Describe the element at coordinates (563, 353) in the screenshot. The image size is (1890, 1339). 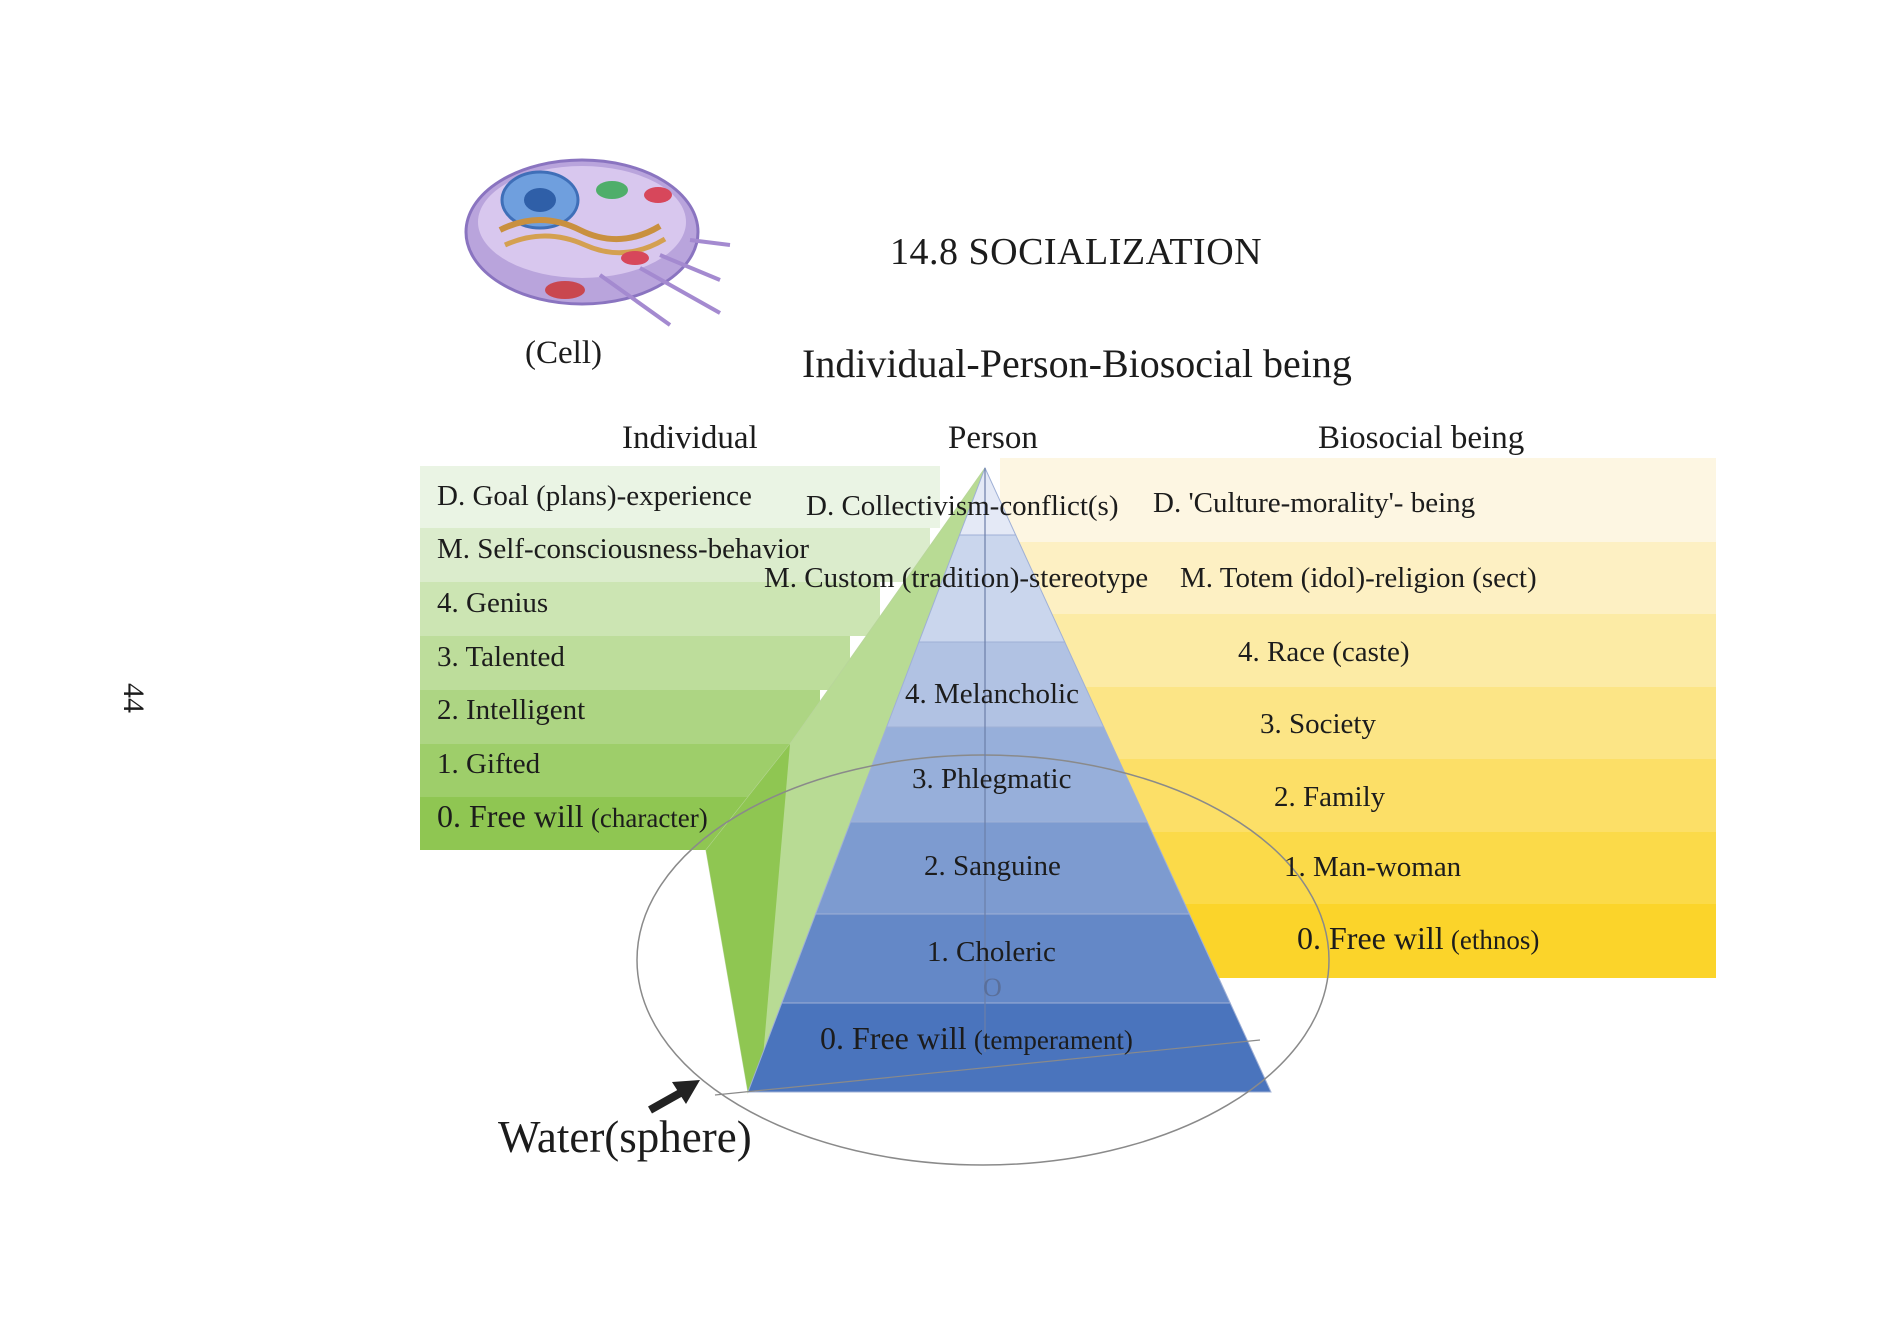
I see `cell-label: (Cell)` at that location.